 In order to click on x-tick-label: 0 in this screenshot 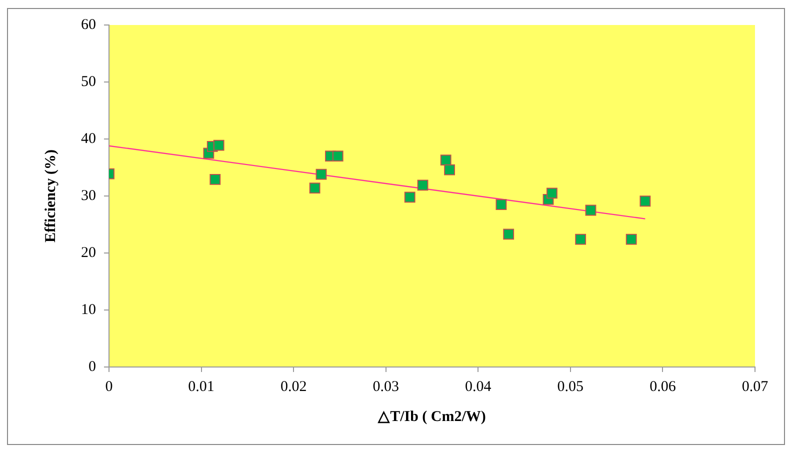, I will do `click(109, 386)`.